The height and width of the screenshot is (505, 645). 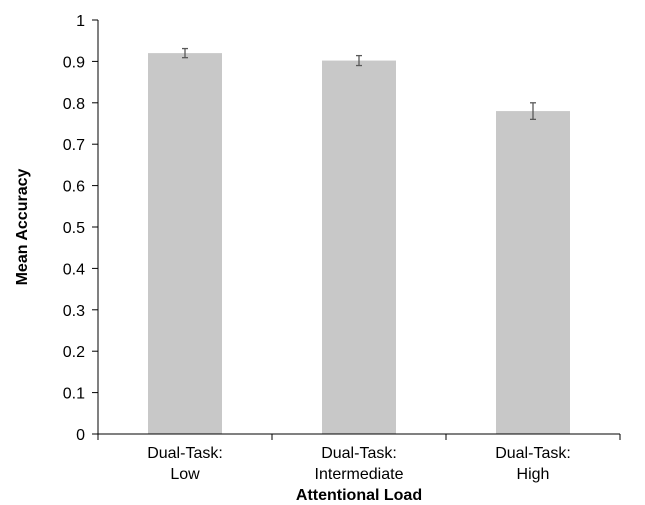 What do you see at coordinates (533, 464) in the screenshot?
I see `x-category-label: Dual-Task: High` at bounding box center [533, 464].